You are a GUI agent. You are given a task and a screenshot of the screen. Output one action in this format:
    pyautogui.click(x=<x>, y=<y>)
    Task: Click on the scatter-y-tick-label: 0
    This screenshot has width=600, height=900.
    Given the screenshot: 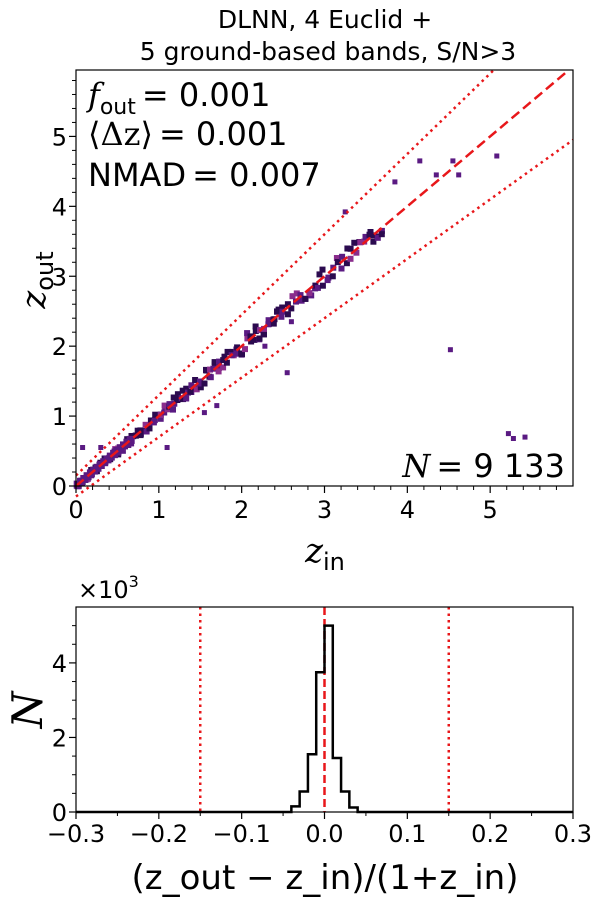 What is the action you would take?
    pyautogui.click(x=59, y=487)
    